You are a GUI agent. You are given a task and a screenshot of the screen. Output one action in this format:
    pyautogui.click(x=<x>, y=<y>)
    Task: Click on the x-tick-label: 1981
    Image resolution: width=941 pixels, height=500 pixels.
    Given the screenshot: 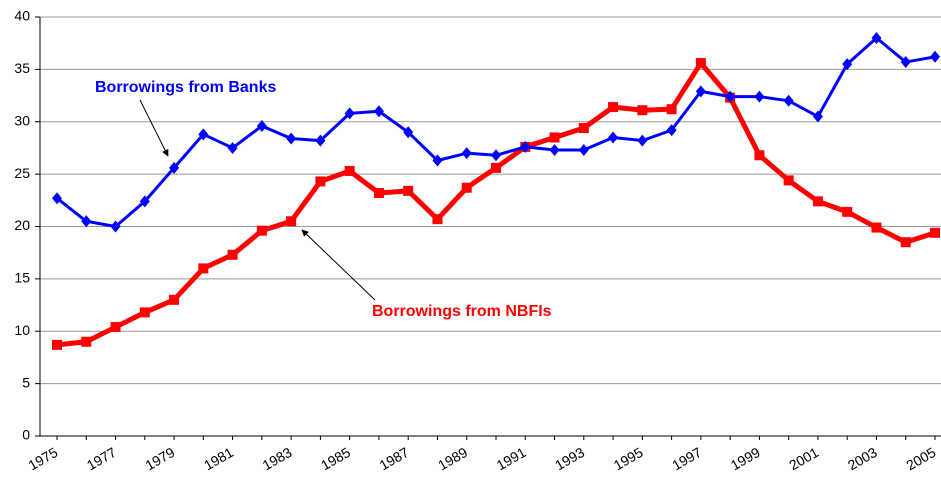 What is the action you would take?
    pyautogui.click(x=218, y=459)
    